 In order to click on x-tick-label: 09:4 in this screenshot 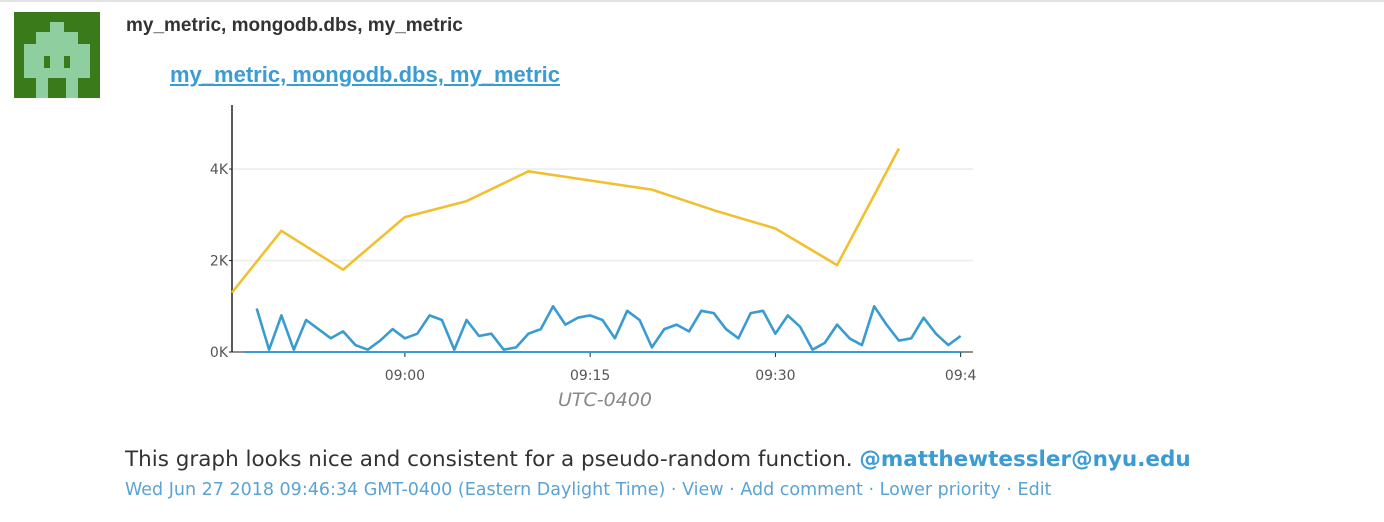, I will do `click(961, 376)`.